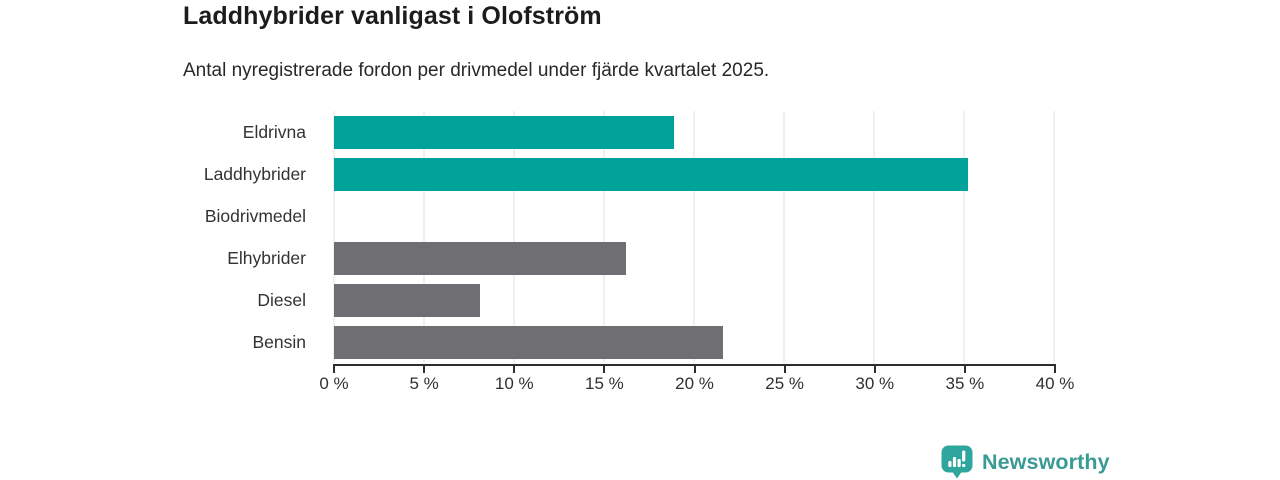  I want to click on x-axis-tick-label-40pct: 40 %, so click(1055, 383).